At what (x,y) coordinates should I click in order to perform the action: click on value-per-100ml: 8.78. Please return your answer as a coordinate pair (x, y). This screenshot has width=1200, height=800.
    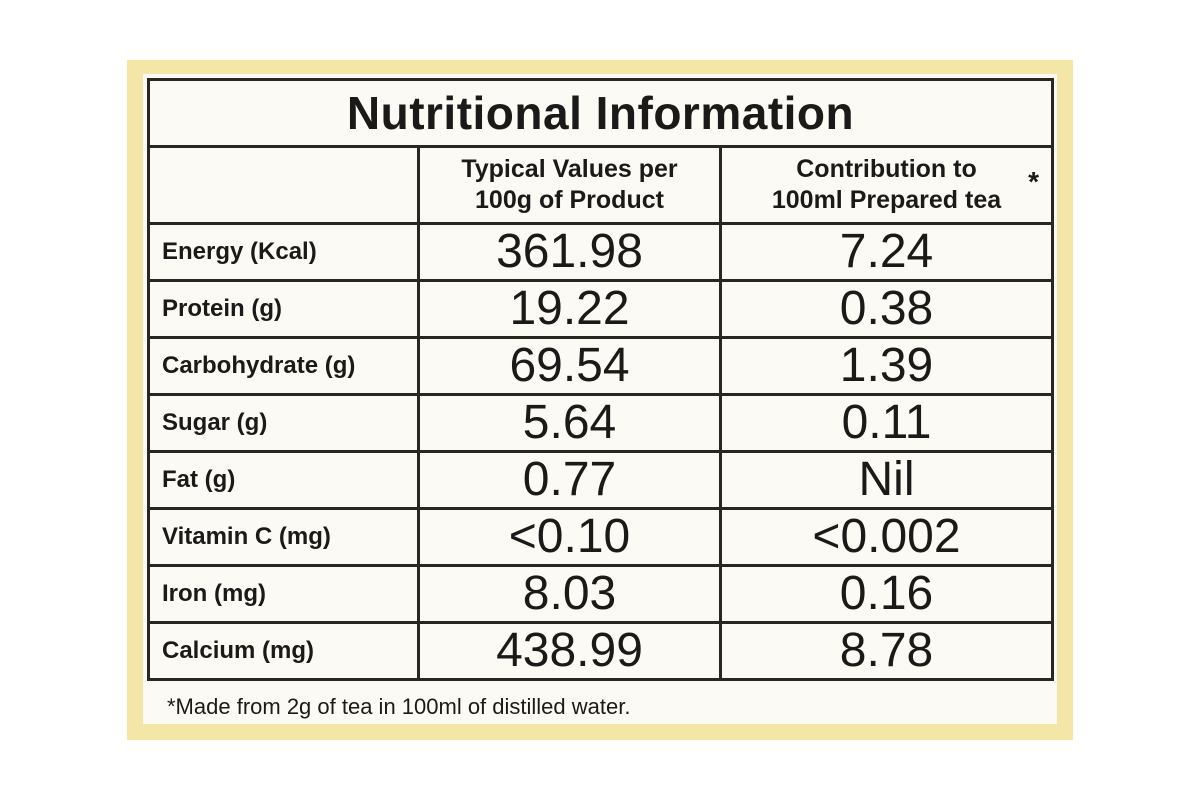
    Looking at the image, I should click on (886, 651).